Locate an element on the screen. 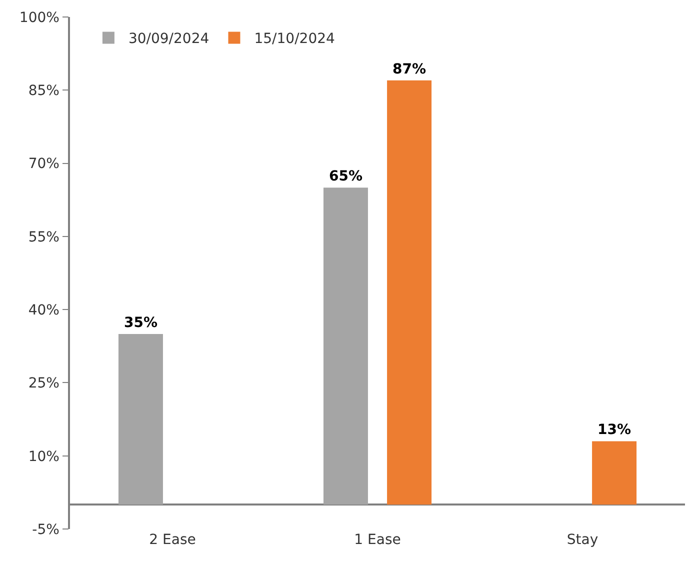 The image size is (695, 569). legend-label: 15/10/2024 is located at coordinates (295, 39).